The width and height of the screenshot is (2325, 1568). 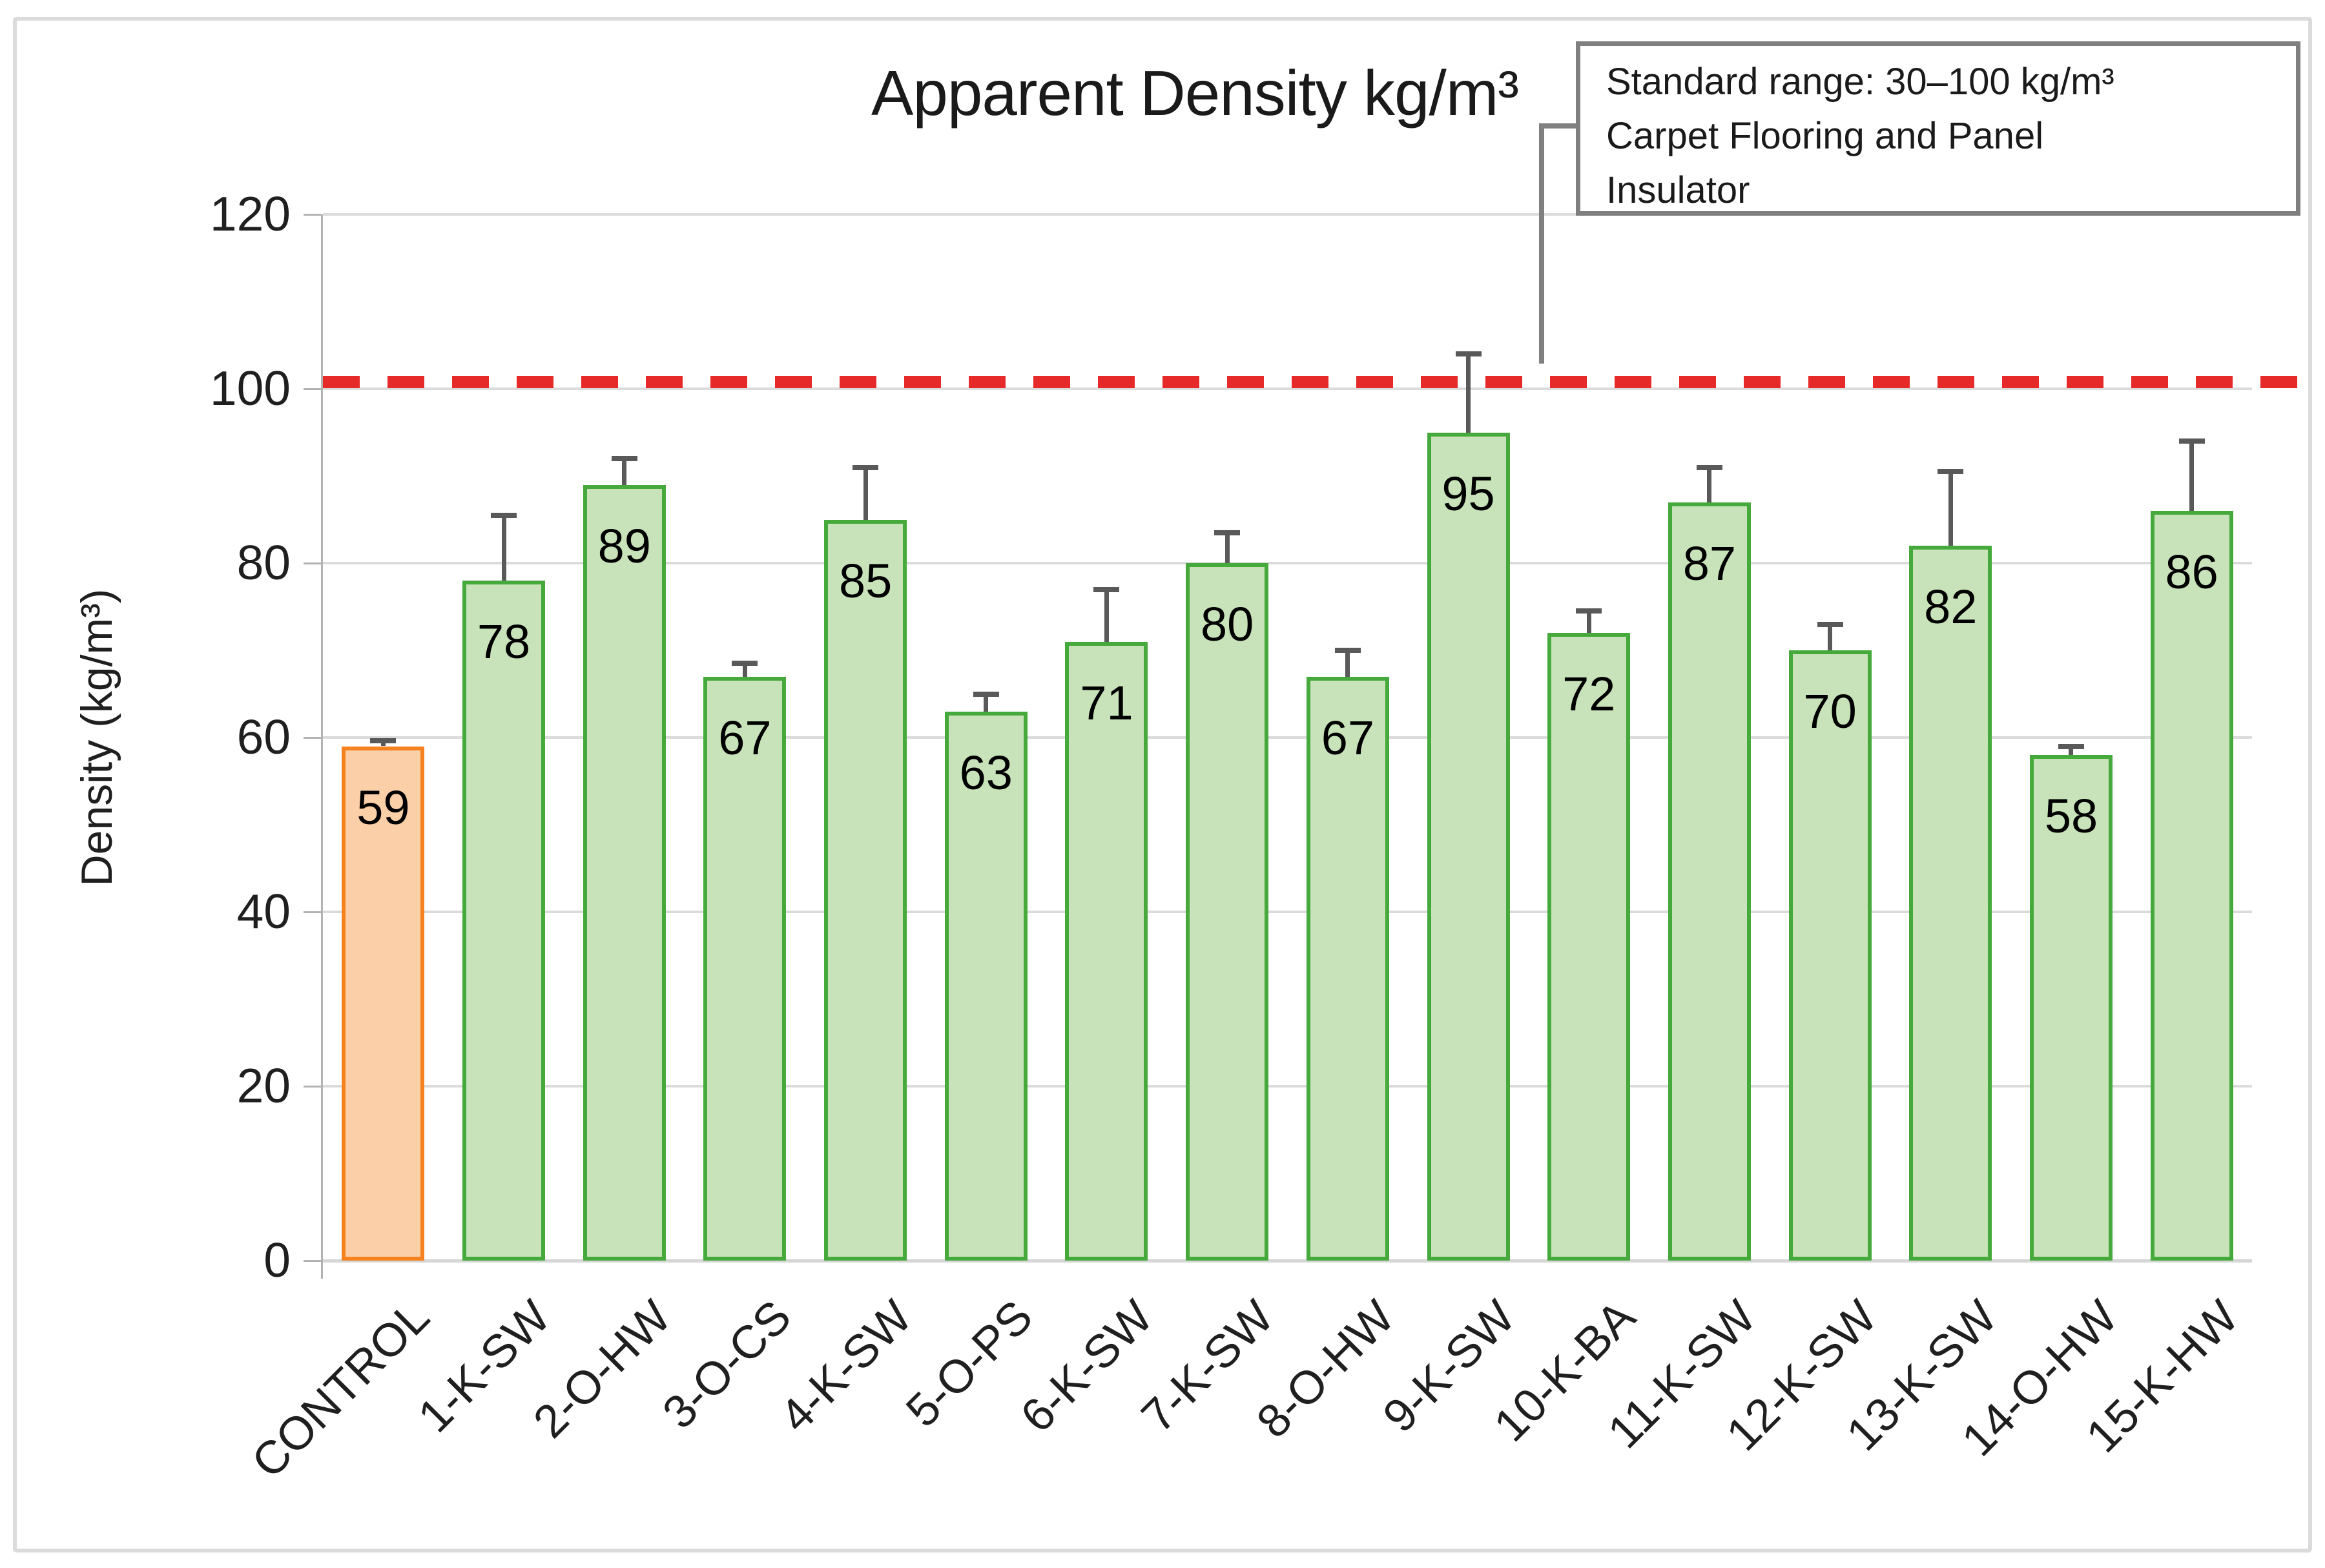 What do you see at coordinates (2071, 816) in the screenshot?
I see `bar-value-label-14-O-HW: 58` at bounding box center [2071, 816].